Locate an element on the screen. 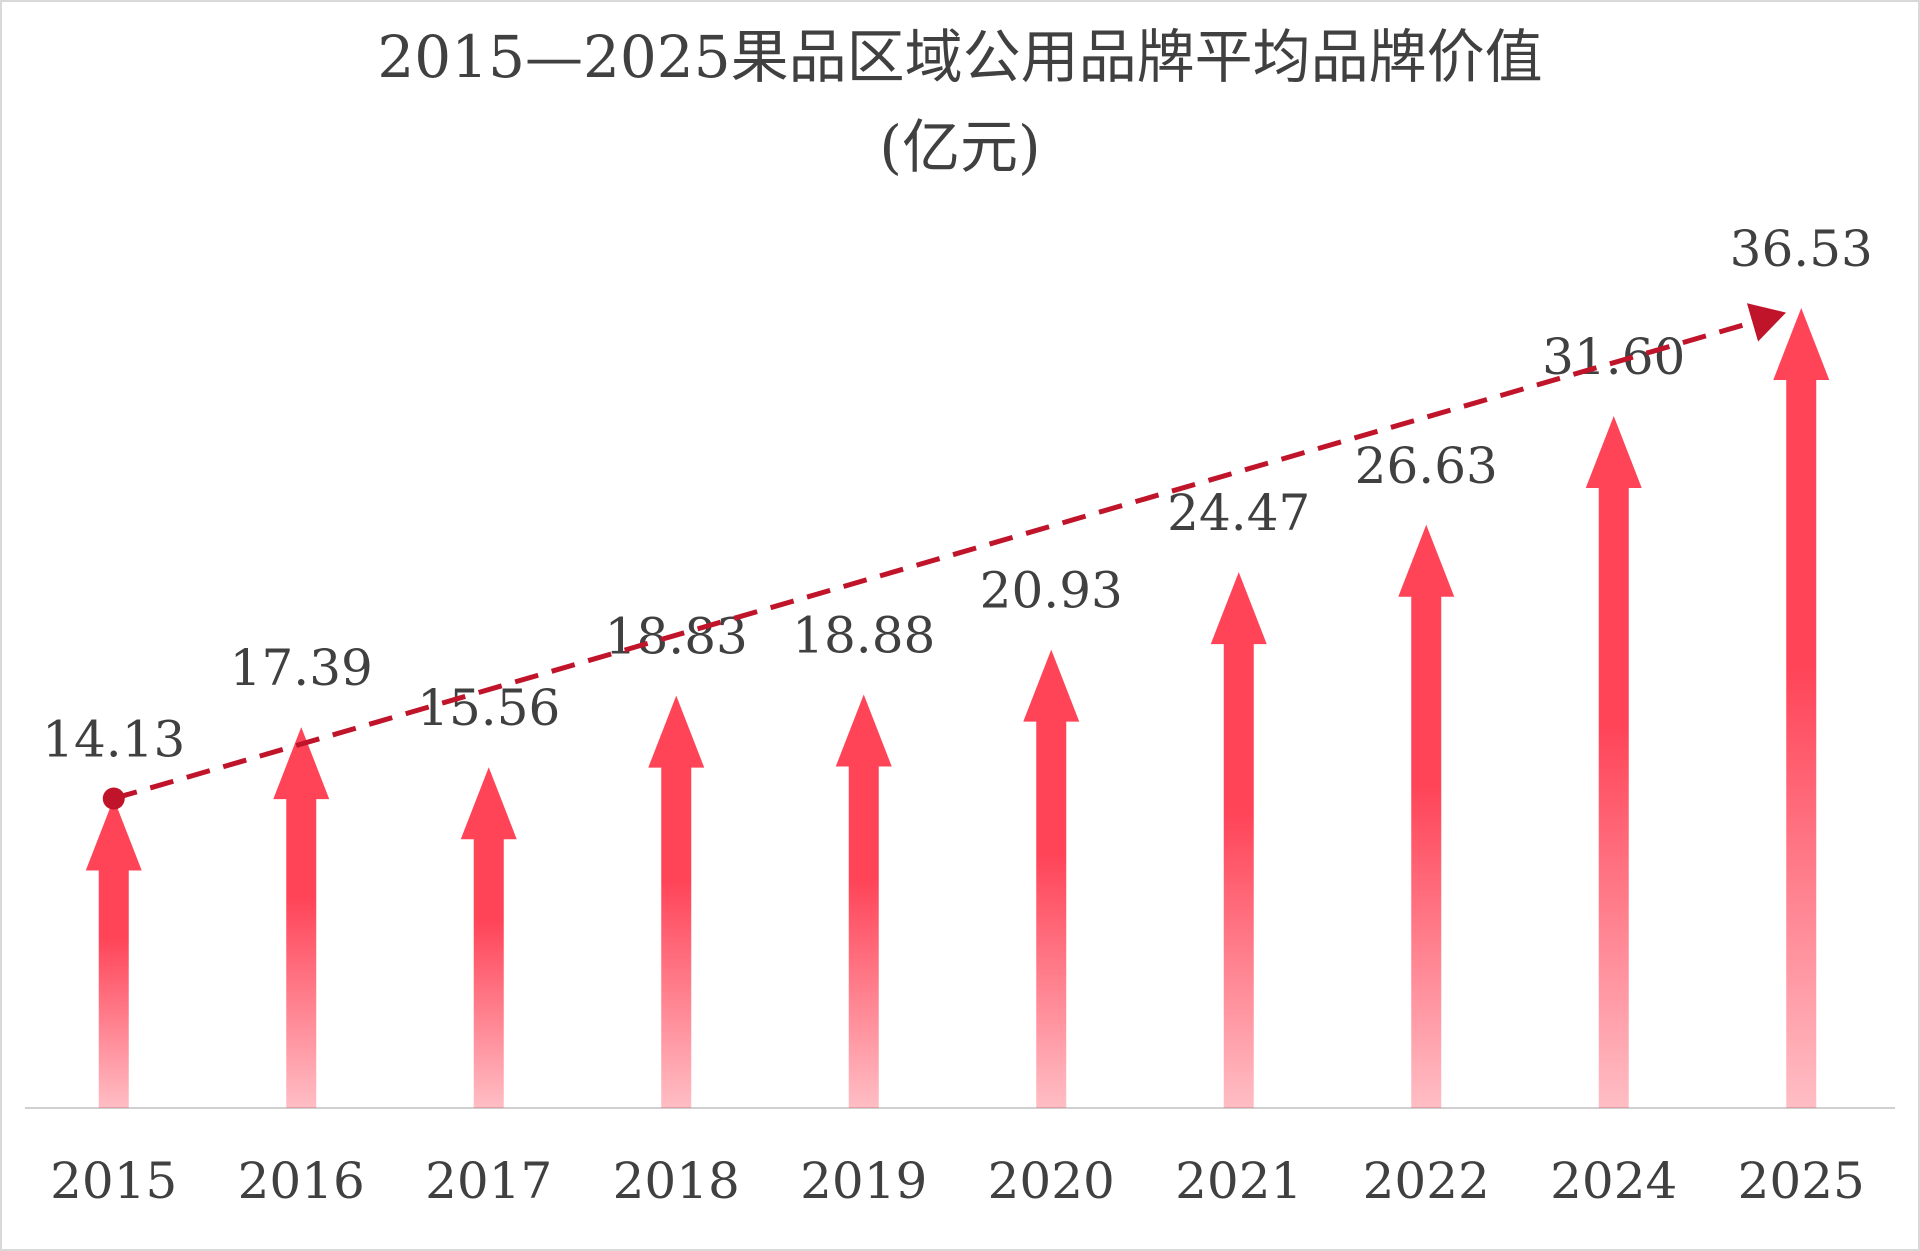 The height and width of the screenshot is (1251, 1920). trend-start is located at coordinates (113, 798).